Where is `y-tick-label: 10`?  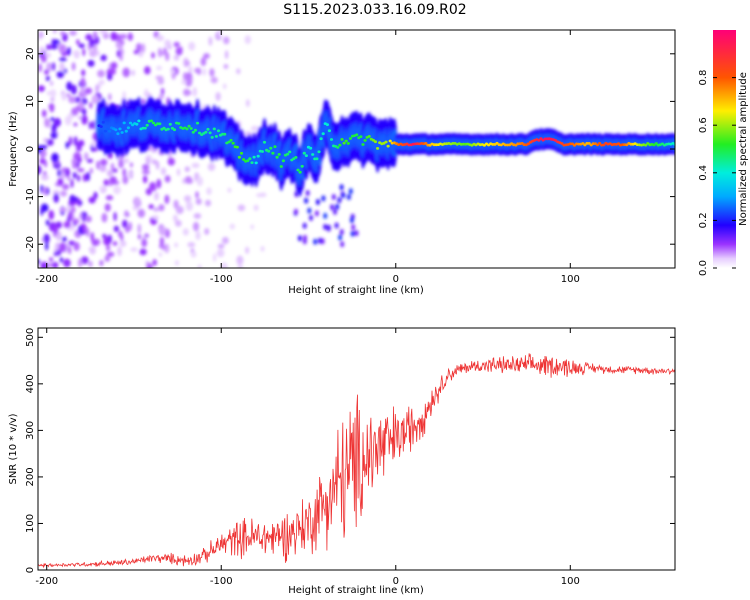
y-tick-label: 10 is located at coordinates (30, 101).